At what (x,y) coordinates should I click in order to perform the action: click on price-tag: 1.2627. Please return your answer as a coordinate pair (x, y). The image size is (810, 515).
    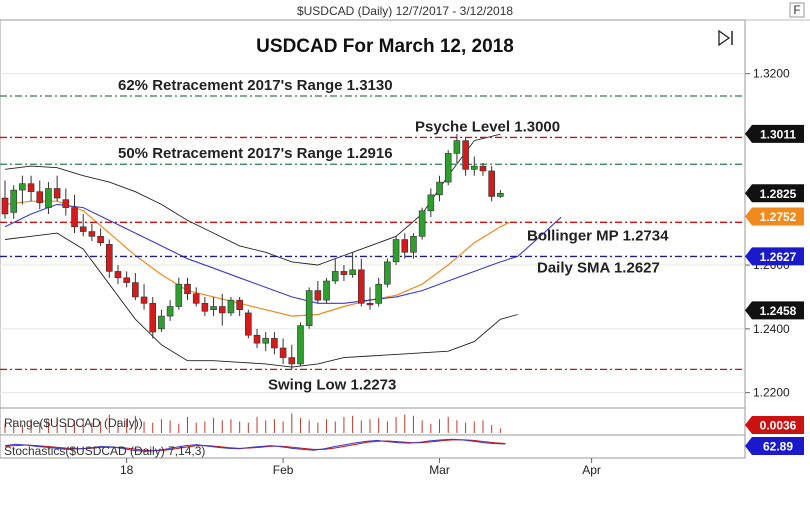
    Looking at the image, I should click on (774, 256).